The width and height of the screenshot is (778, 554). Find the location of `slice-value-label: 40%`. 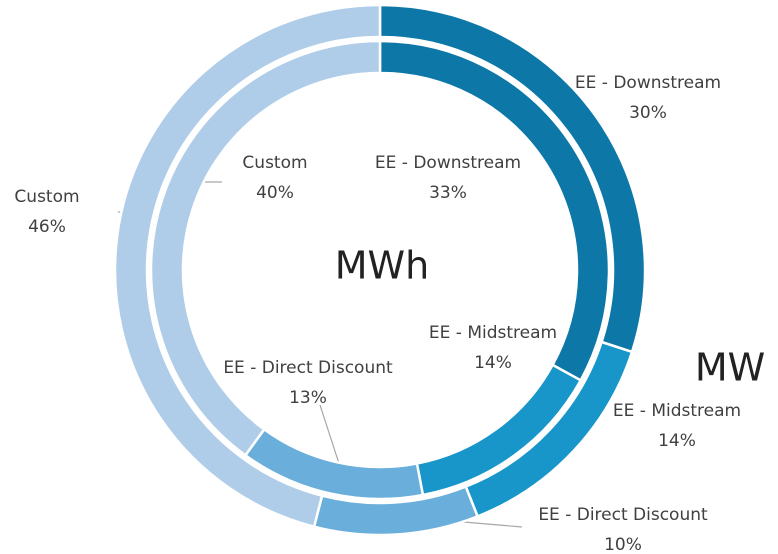

slice-value-label: 40% is located at coordinates (275, 193).